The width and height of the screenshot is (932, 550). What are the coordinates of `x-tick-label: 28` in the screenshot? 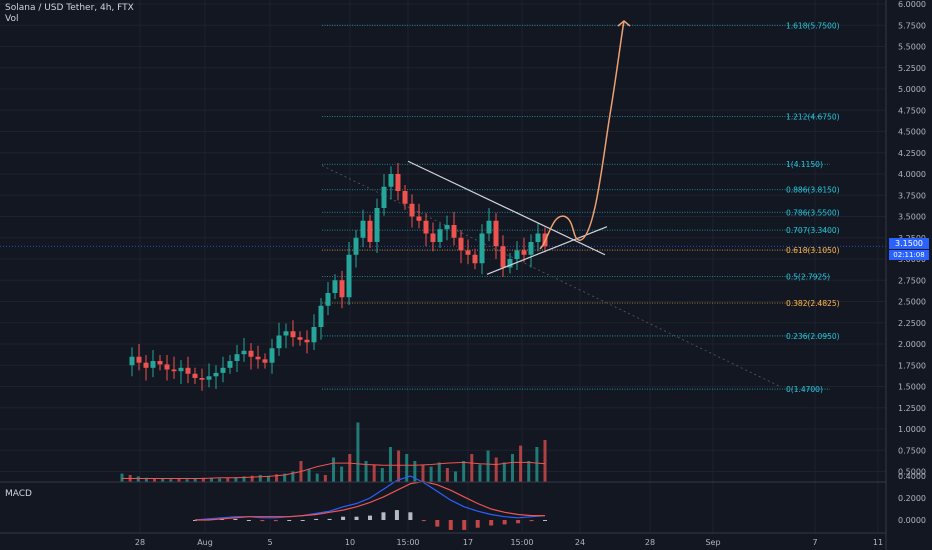 It's located at (650, 542).